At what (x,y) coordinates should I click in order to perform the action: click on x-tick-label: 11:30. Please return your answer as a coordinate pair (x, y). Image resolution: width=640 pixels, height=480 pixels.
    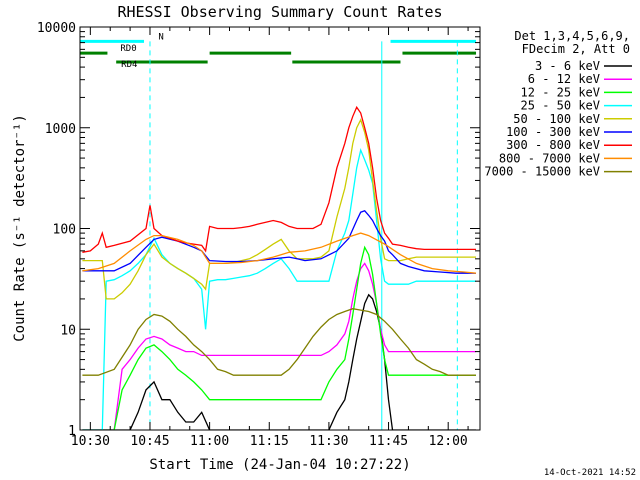
    Looking at the image, I should click on (328, 441).